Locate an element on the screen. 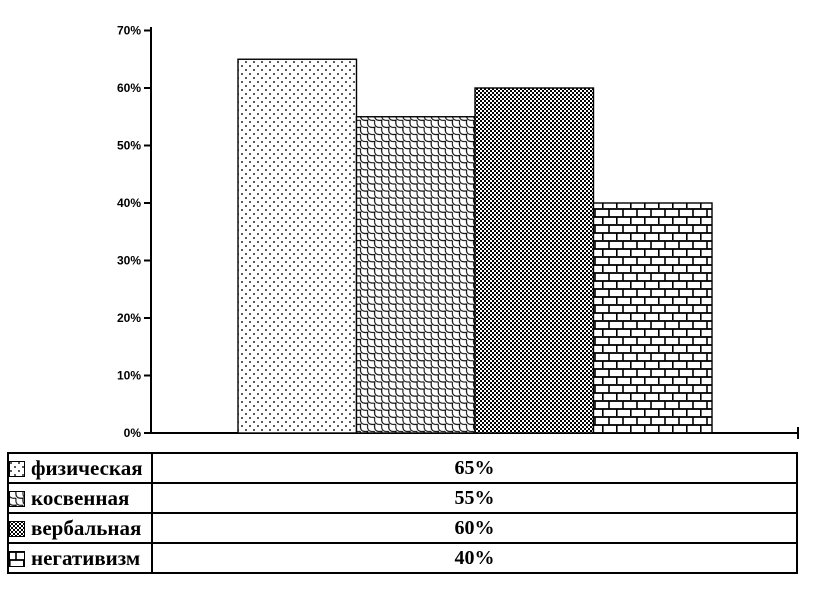 This screenshot has width=818, height=600. legend-value: 55% is located at coordinates (474, 498).